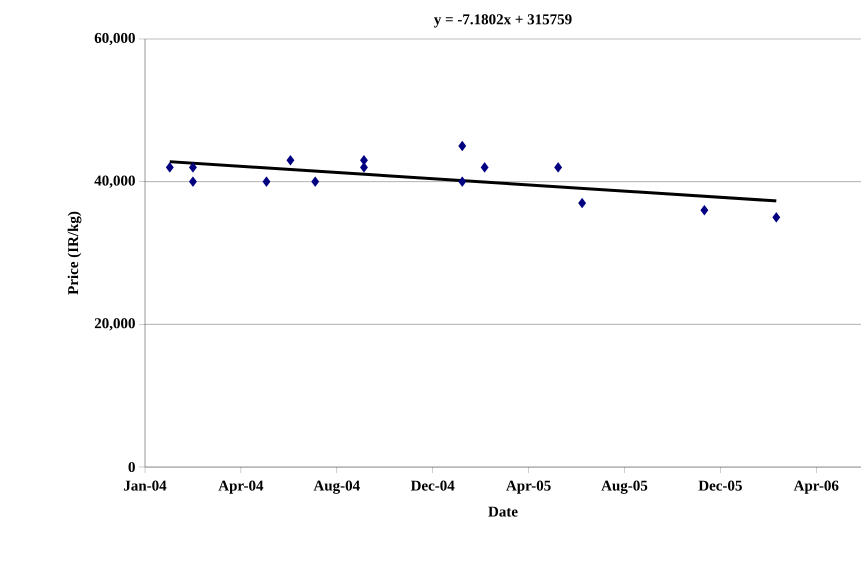  Describe the element at coordinates (114, 39) in the screenshot. I see `y-tick-label: 60,000` at that location.